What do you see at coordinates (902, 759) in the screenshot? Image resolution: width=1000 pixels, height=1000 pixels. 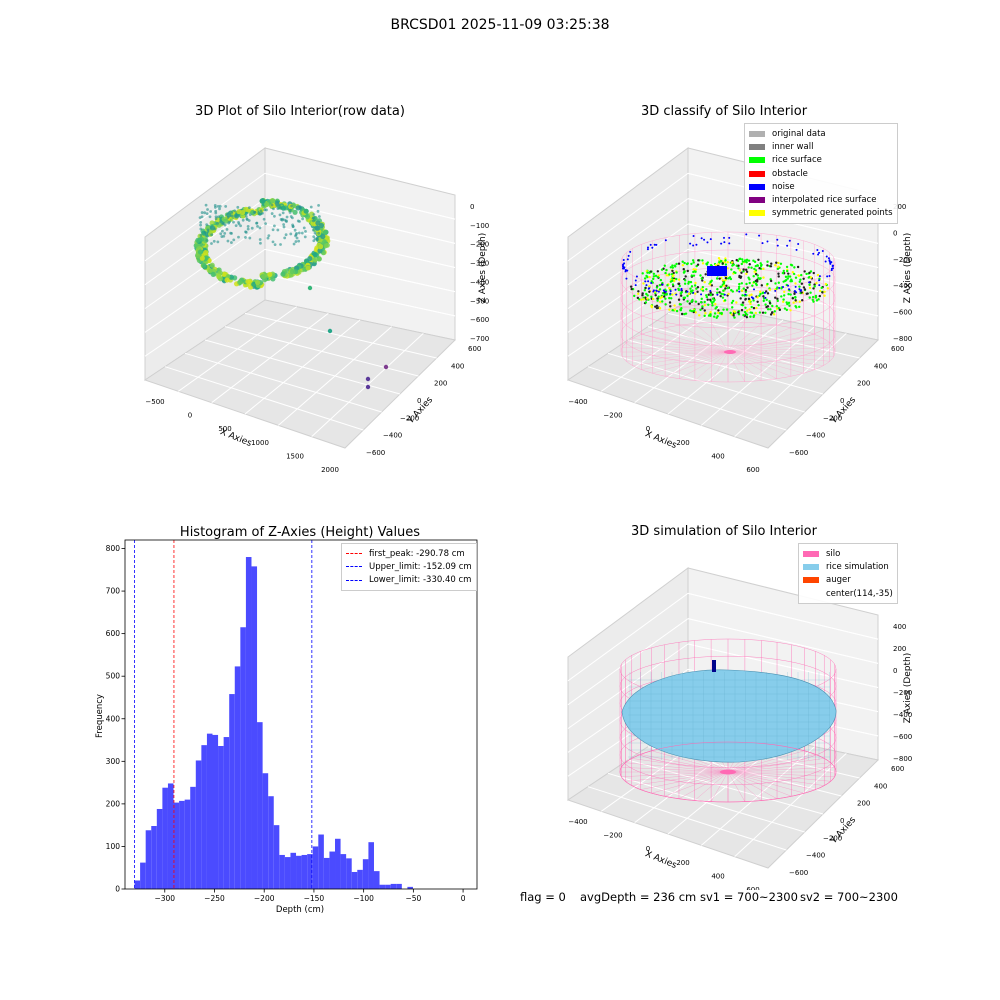 I see `z-tick-label: −800` at bounding box center [902, 759].